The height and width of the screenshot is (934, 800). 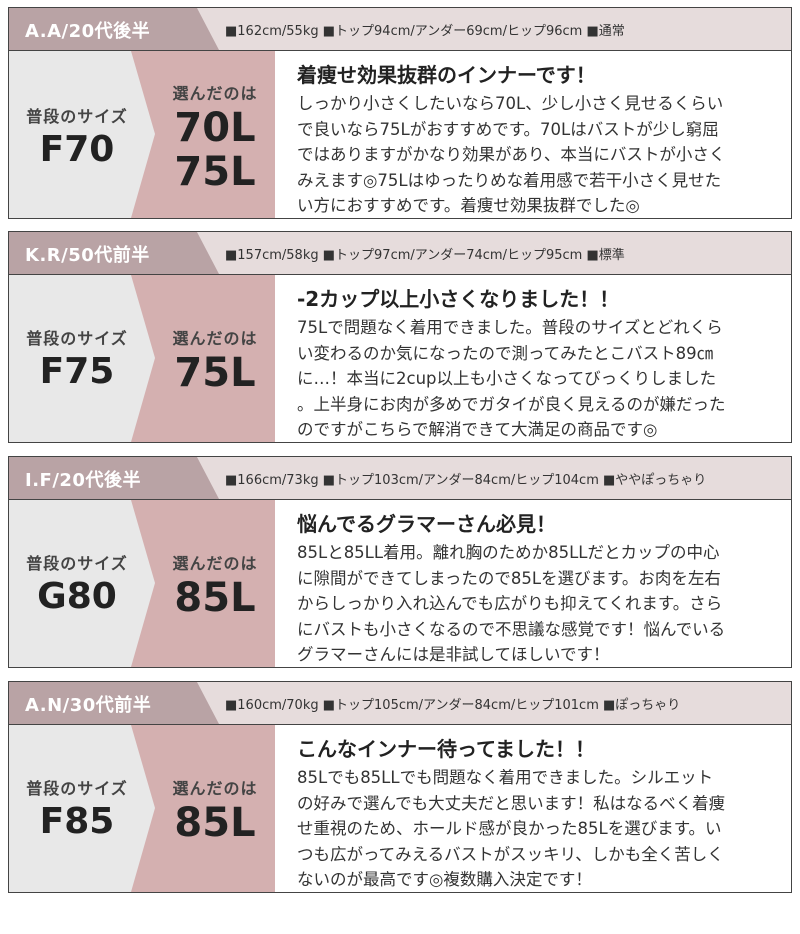 I want to click on review-text-line: にバストも小さくなるので不思議な感覚です！悩んでいる, so click(x=511, y=629).